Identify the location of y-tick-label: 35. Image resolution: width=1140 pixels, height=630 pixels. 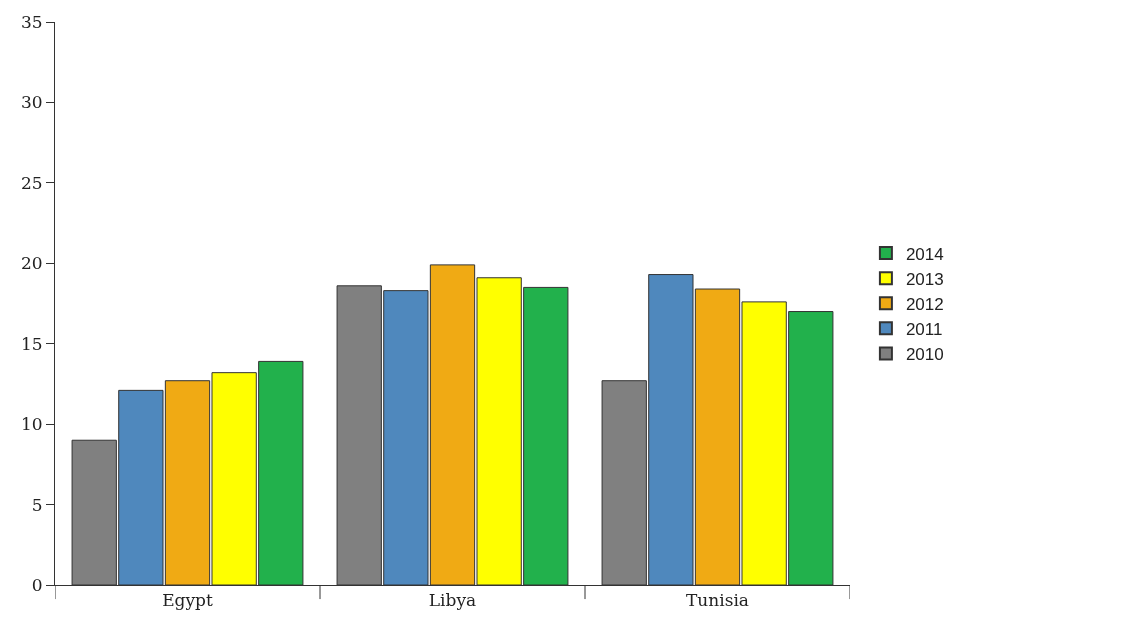
(31, 21).